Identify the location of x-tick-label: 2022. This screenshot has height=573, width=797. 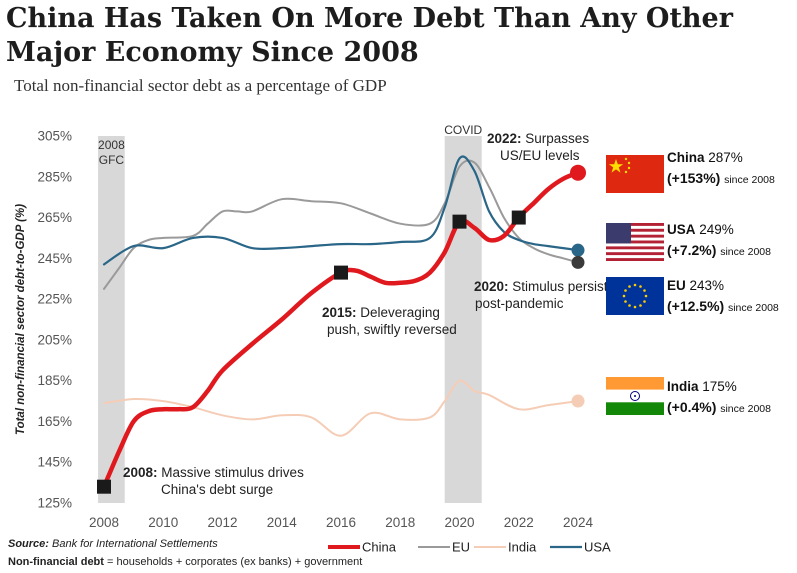
(519, 522).